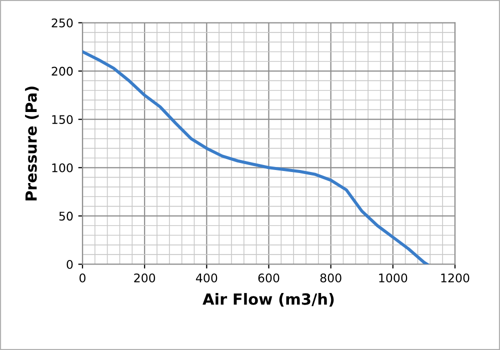 The image size is (500, 350). I want to click on y-tick-label: 100, so click(62, 167).